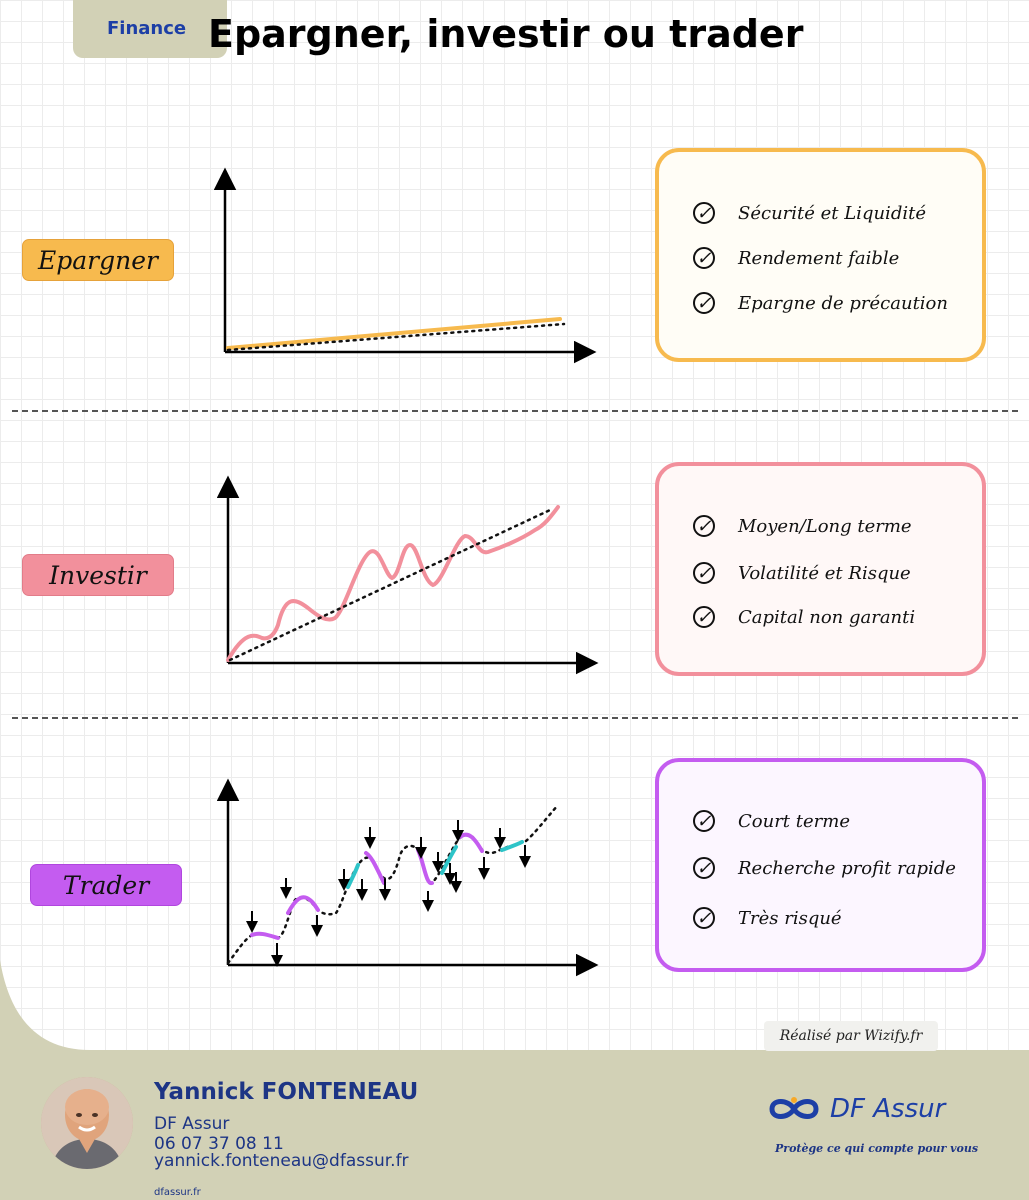 The height and width of the screenshot is (1200, 1029). I want to click on bullet-item: ✓ Rendement faible, so click(796, 258).